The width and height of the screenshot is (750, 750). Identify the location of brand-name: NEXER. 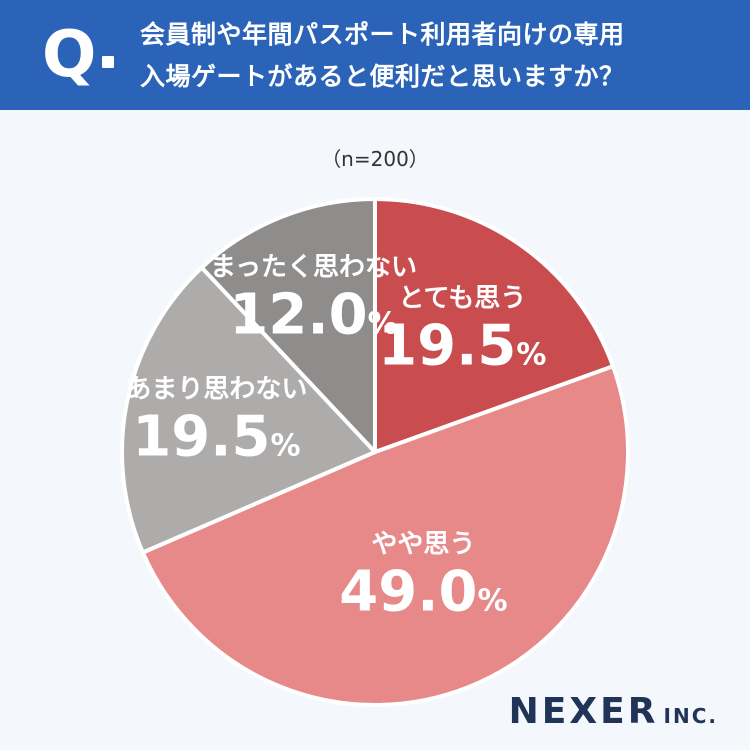
(583, 711).